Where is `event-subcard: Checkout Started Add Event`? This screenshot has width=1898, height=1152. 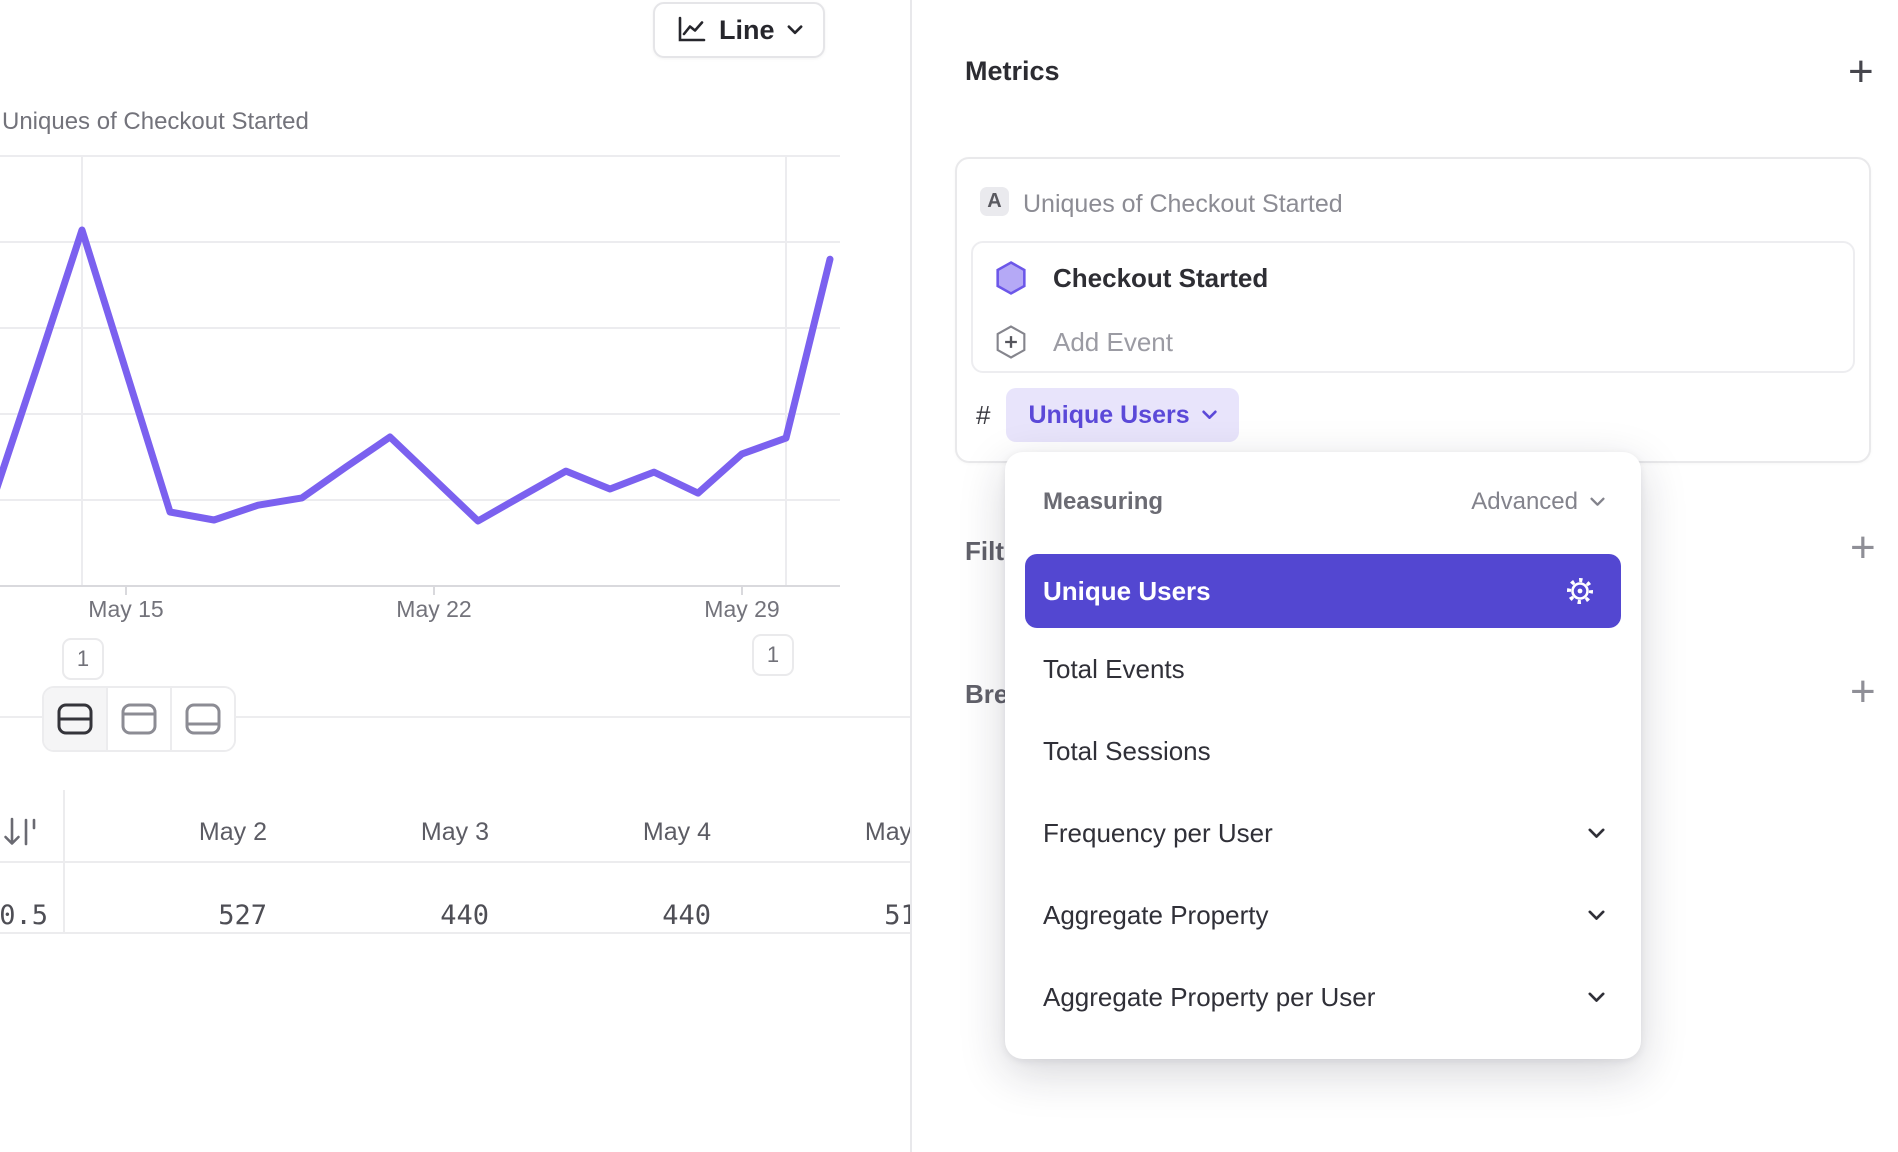 event-subcard: Checkout Started Add Event is located at coordinates (1413, 307).